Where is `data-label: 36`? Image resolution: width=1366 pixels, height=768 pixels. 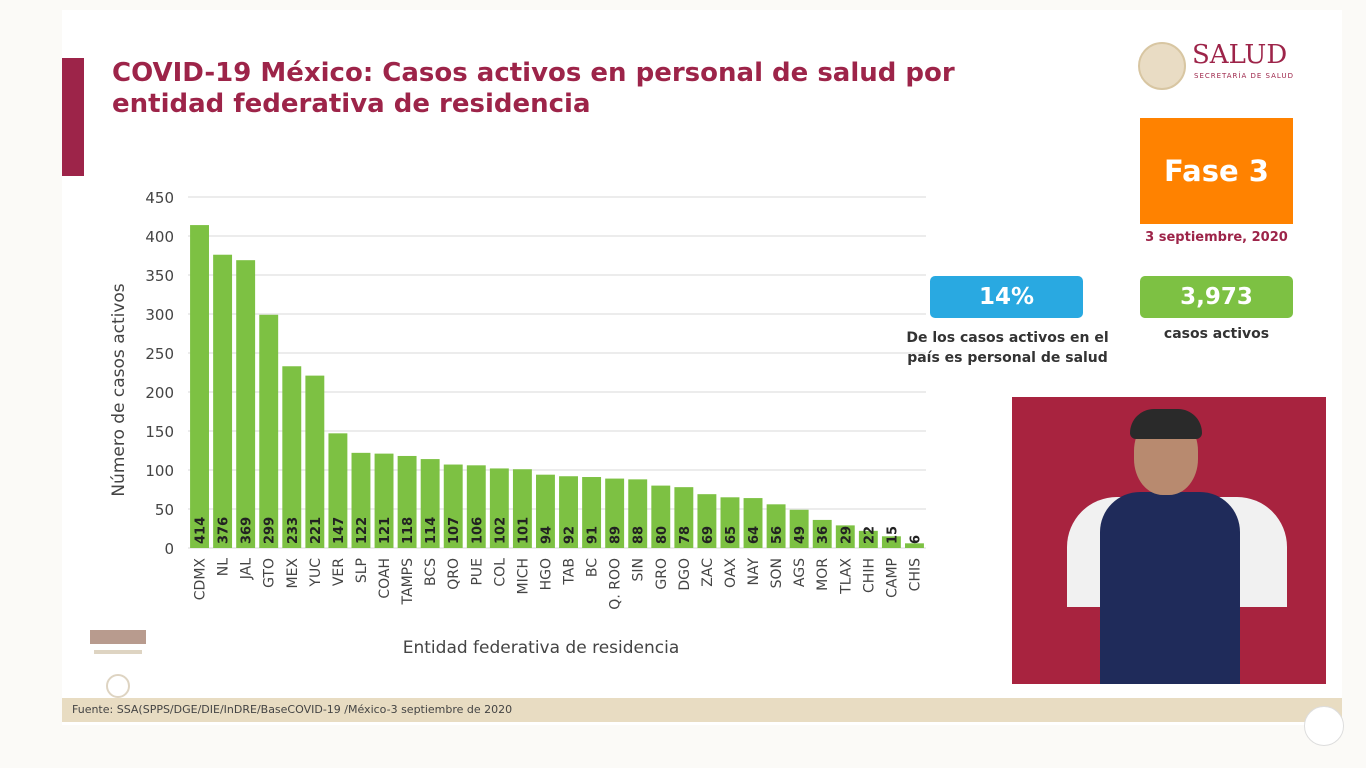 data-label: 36 is located at coordinates (823, 535).